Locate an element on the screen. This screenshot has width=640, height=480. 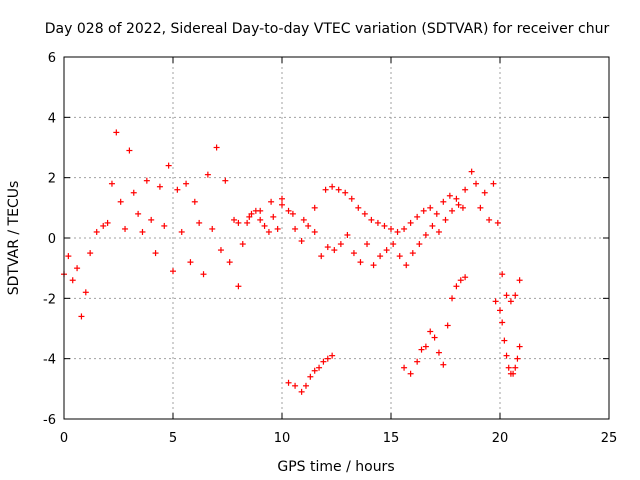
x-tick-label: 5 is located at coordinates (173, 438).